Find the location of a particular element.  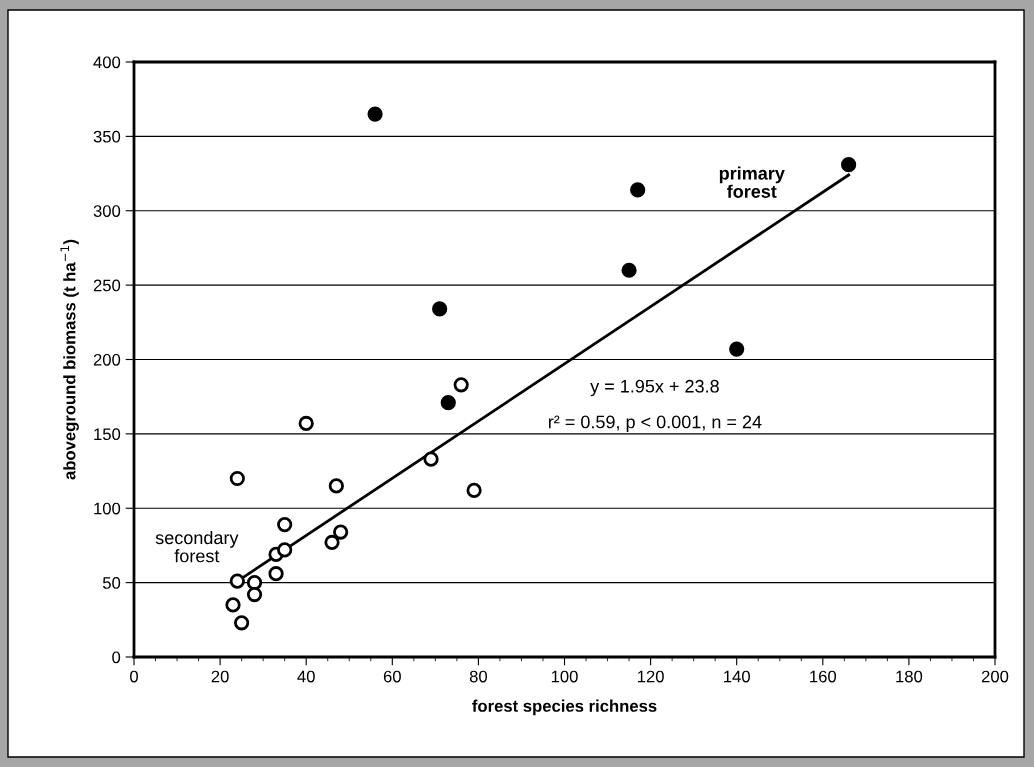

y-tick-label: 200 is located at coordinates (107, 359).